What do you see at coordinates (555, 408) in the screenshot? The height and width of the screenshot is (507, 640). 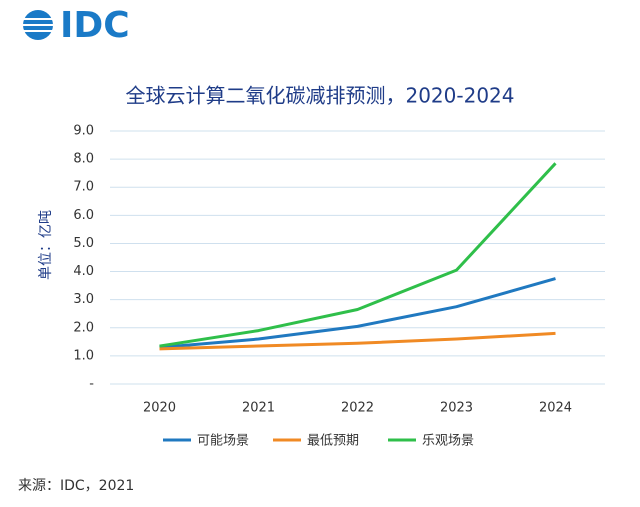 I see `x-tick-label: 2024` at bounding box center [555, 408].